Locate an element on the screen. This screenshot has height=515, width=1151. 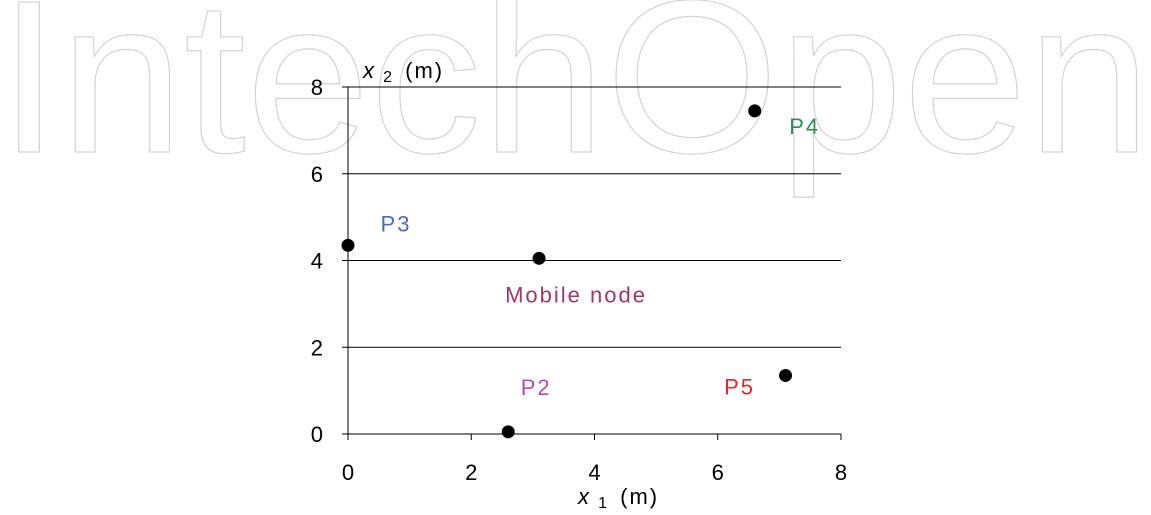
y-tick-label-2: 2 is located at coordinates (317, 347).